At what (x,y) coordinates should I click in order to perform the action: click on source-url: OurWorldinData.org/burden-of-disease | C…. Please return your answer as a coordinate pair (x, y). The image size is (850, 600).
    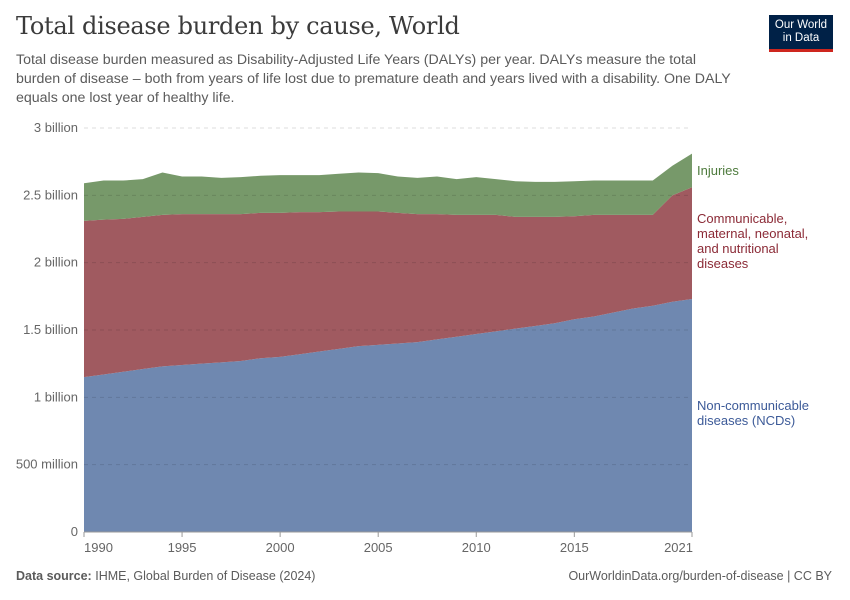
    Looking at the image, I should click on (700, 576).